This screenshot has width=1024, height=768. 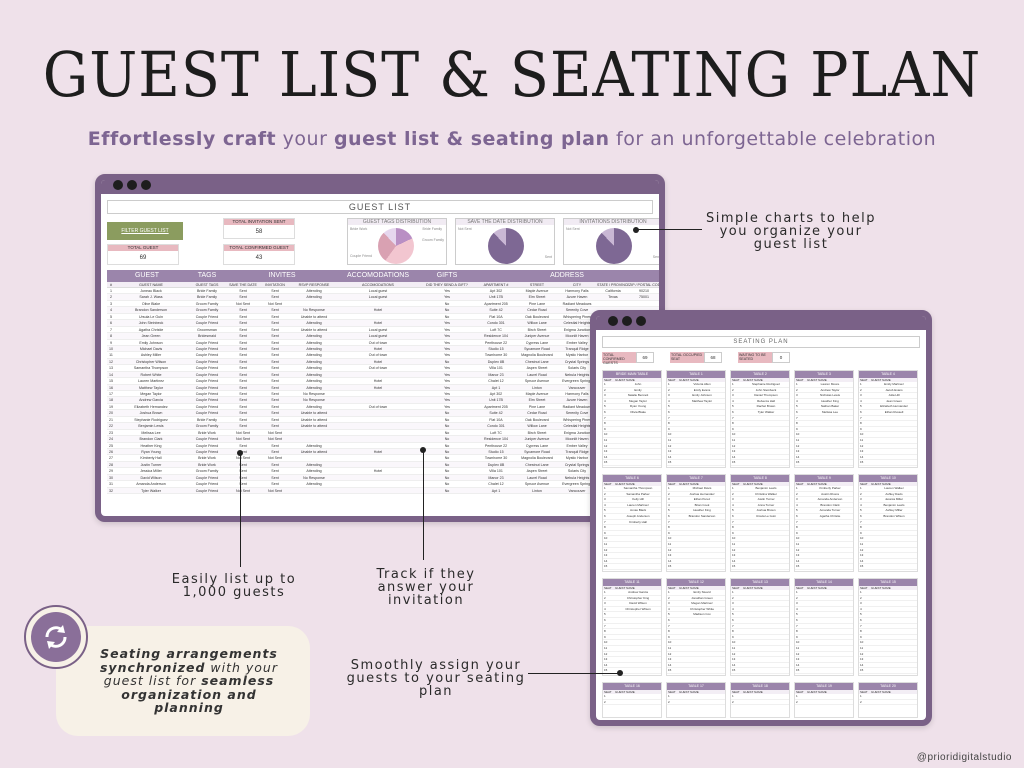 What do you see at coordinates (632, 391) in the screenshot?
I see `seat-row: 2 Emily` at bounding box center [632, 391].